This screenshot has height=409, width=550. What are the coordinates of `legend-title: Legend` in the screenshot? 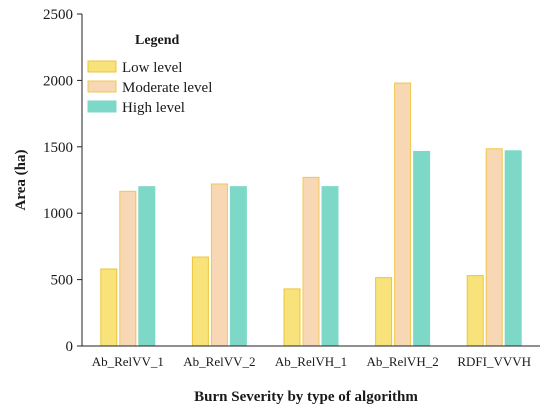 It's located at (157, 40).